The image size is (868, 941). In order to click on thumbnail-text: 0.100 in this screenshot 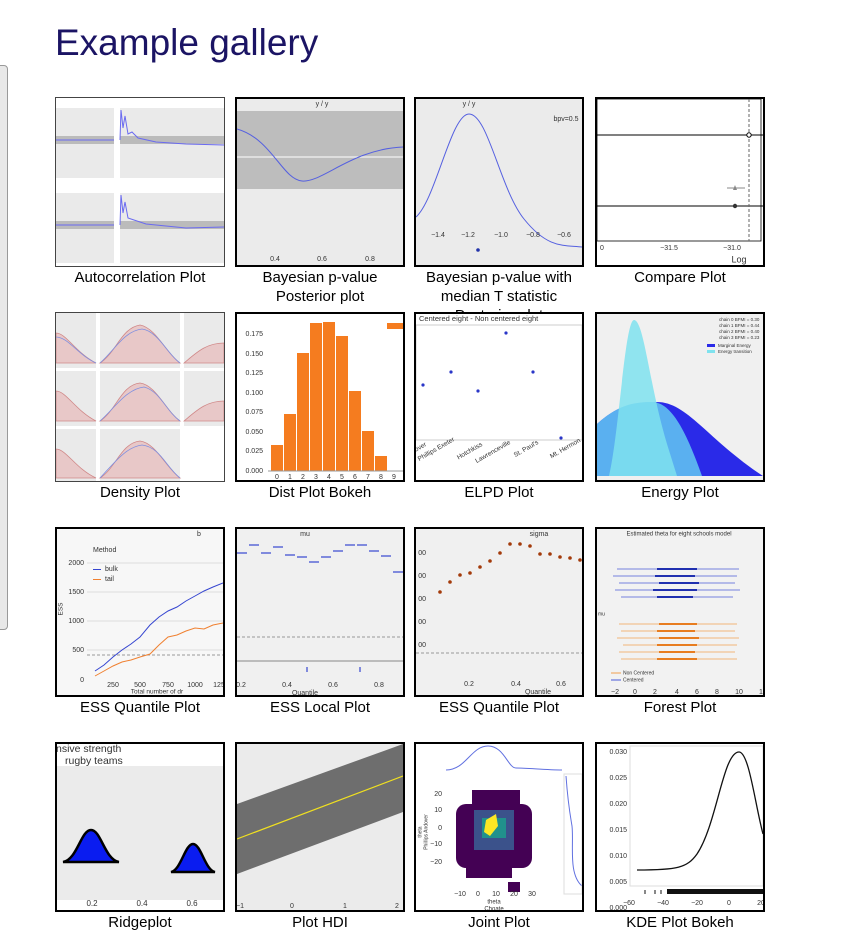, I will do `click(254, 393)`.